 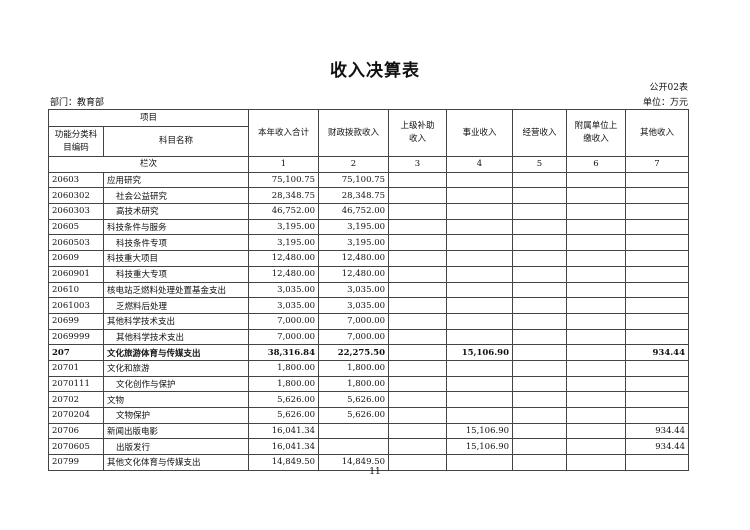 What do you see at coordinates (176, 290) in the screenshot?
I see `row-name: 核电站乏燃料处理处置基金支出` at bounding box center [176, 290].